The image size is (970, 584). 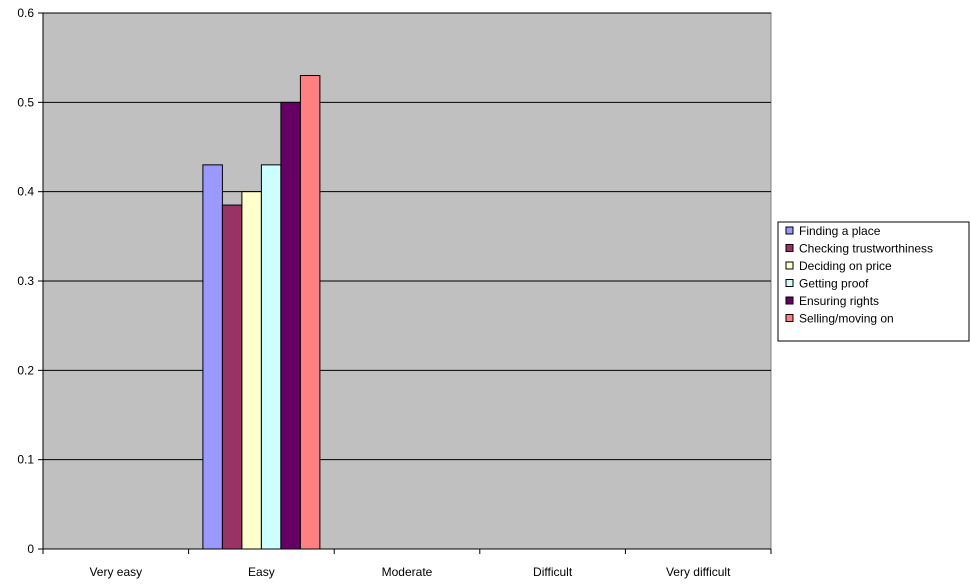 I want to click on y-tick-label: 0.3, so click(x=25, y=281).